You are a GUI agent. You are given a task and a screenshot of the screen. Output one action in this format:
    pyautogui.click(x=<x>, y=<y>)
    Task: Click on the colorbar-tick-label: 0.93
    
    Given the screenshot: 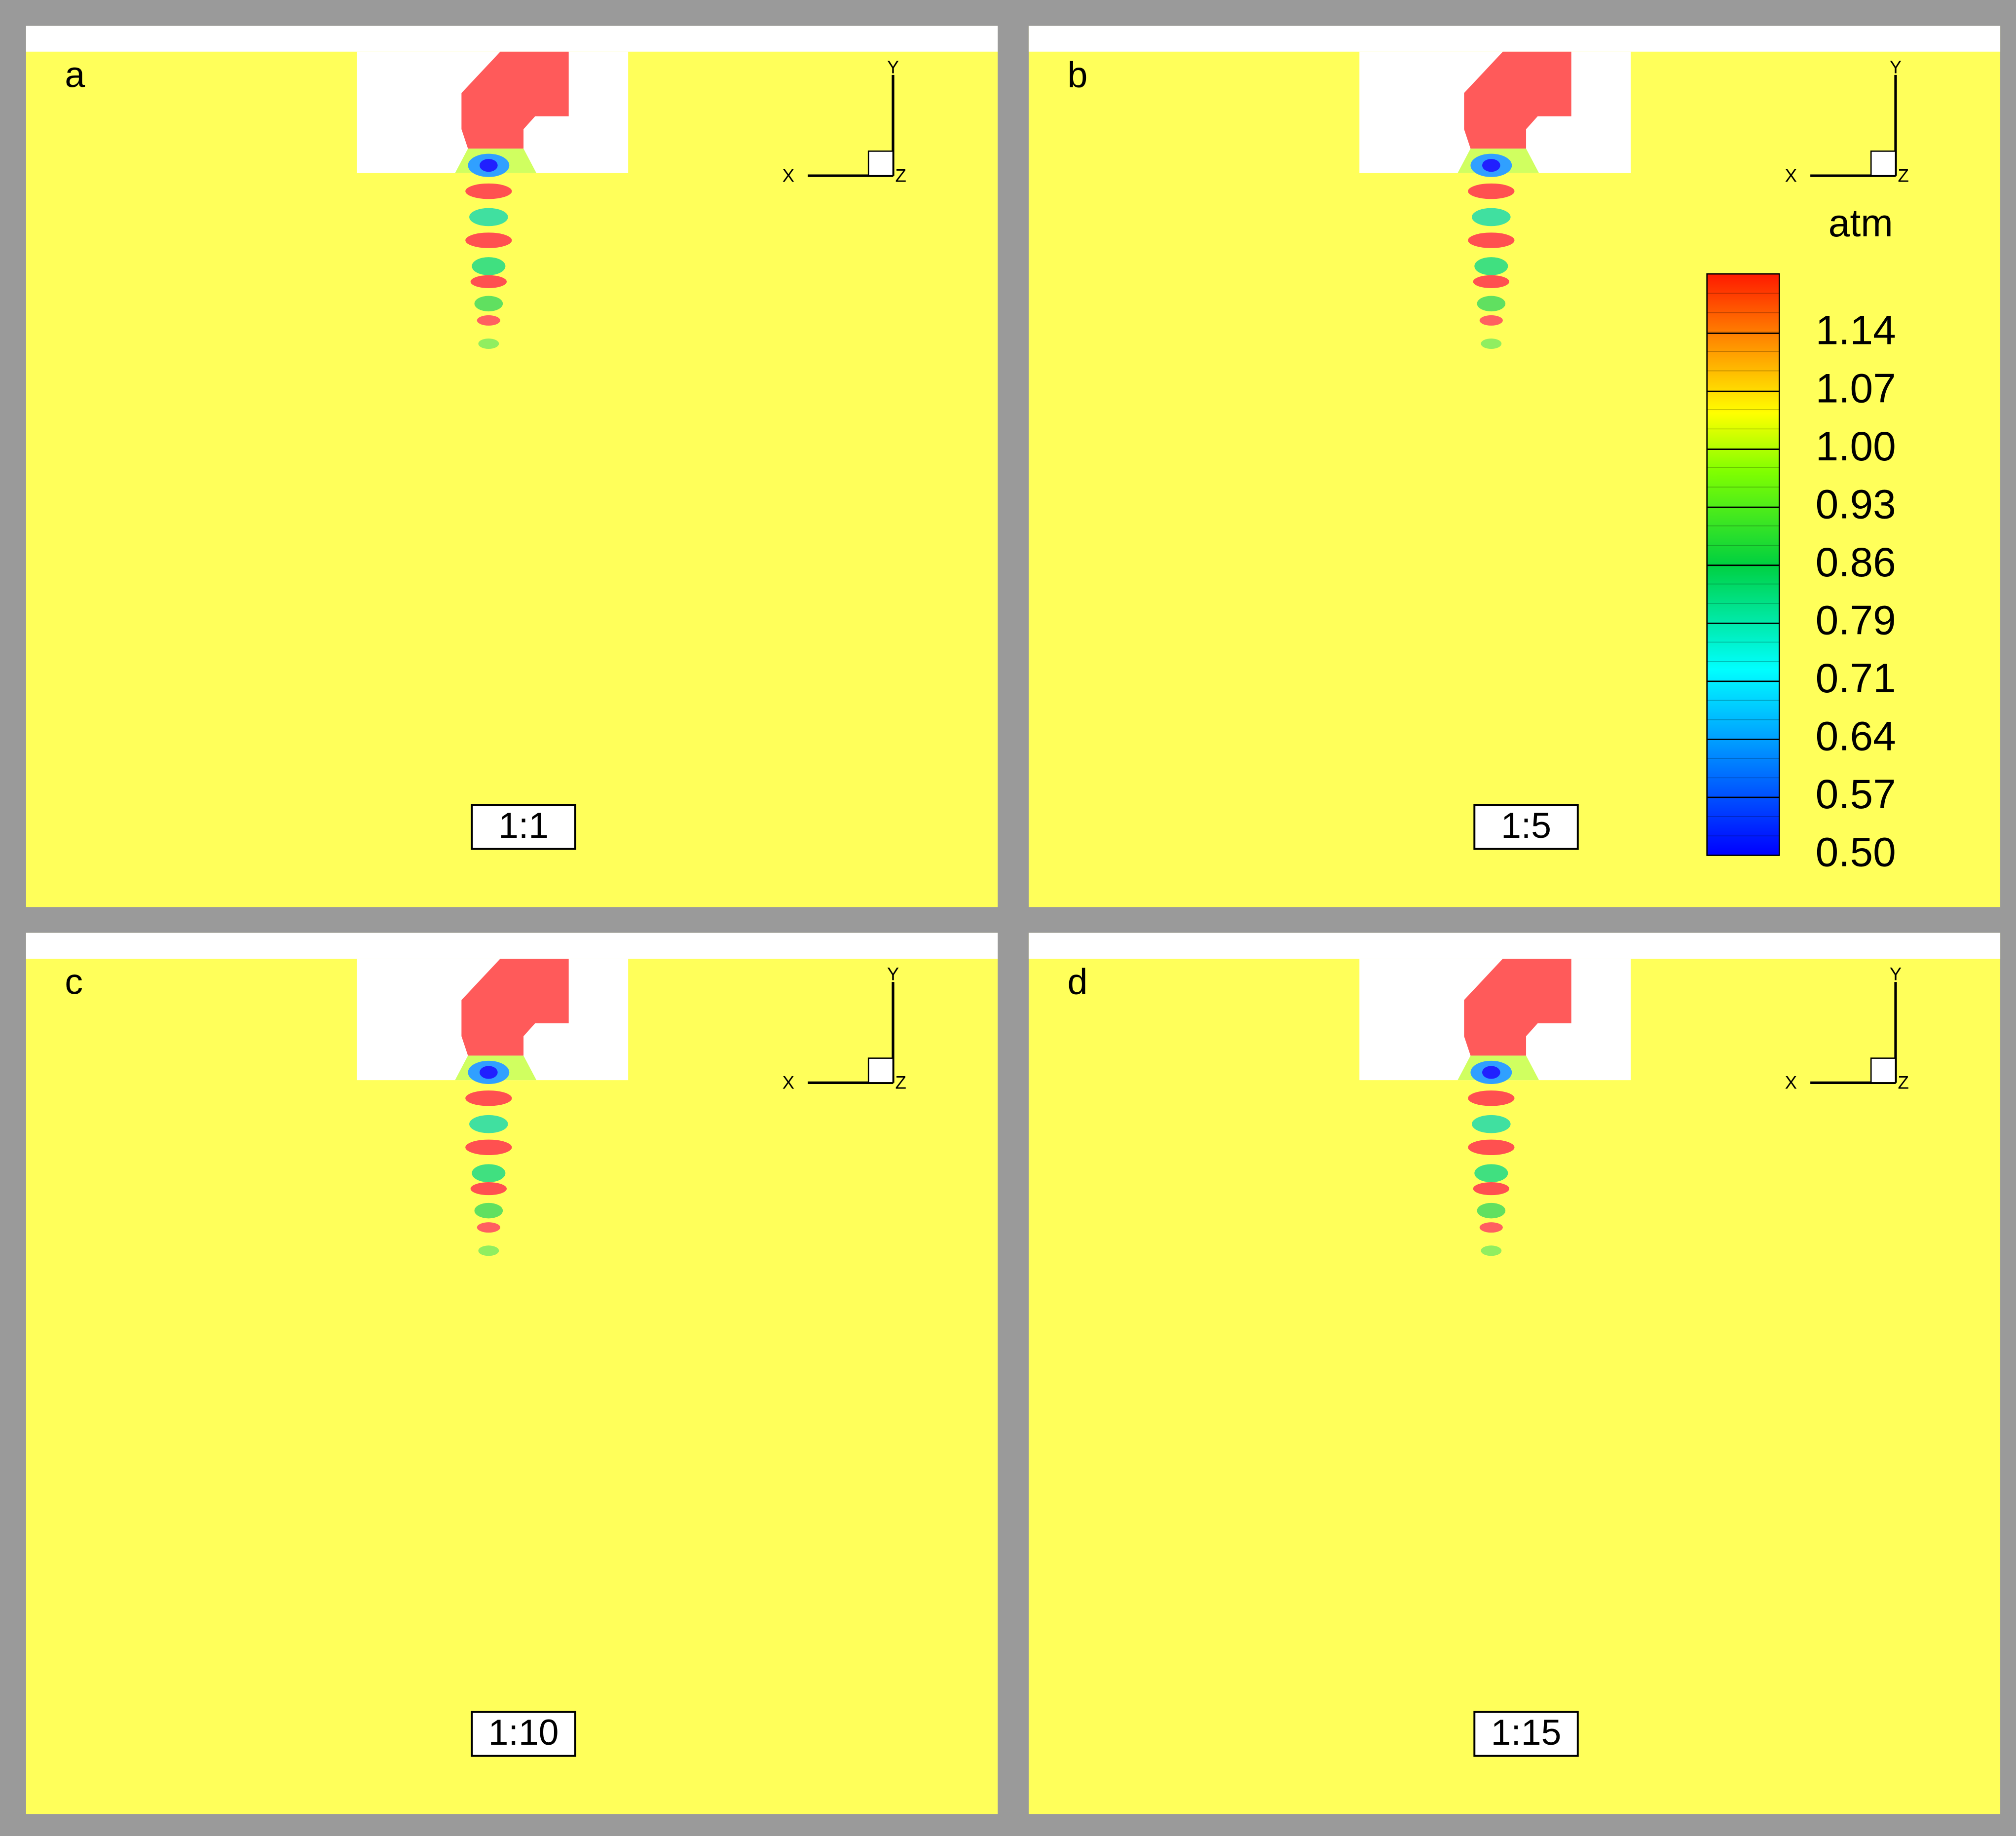 What is the action you would take?
    pyautogui.click(x=1856, y=504)
    